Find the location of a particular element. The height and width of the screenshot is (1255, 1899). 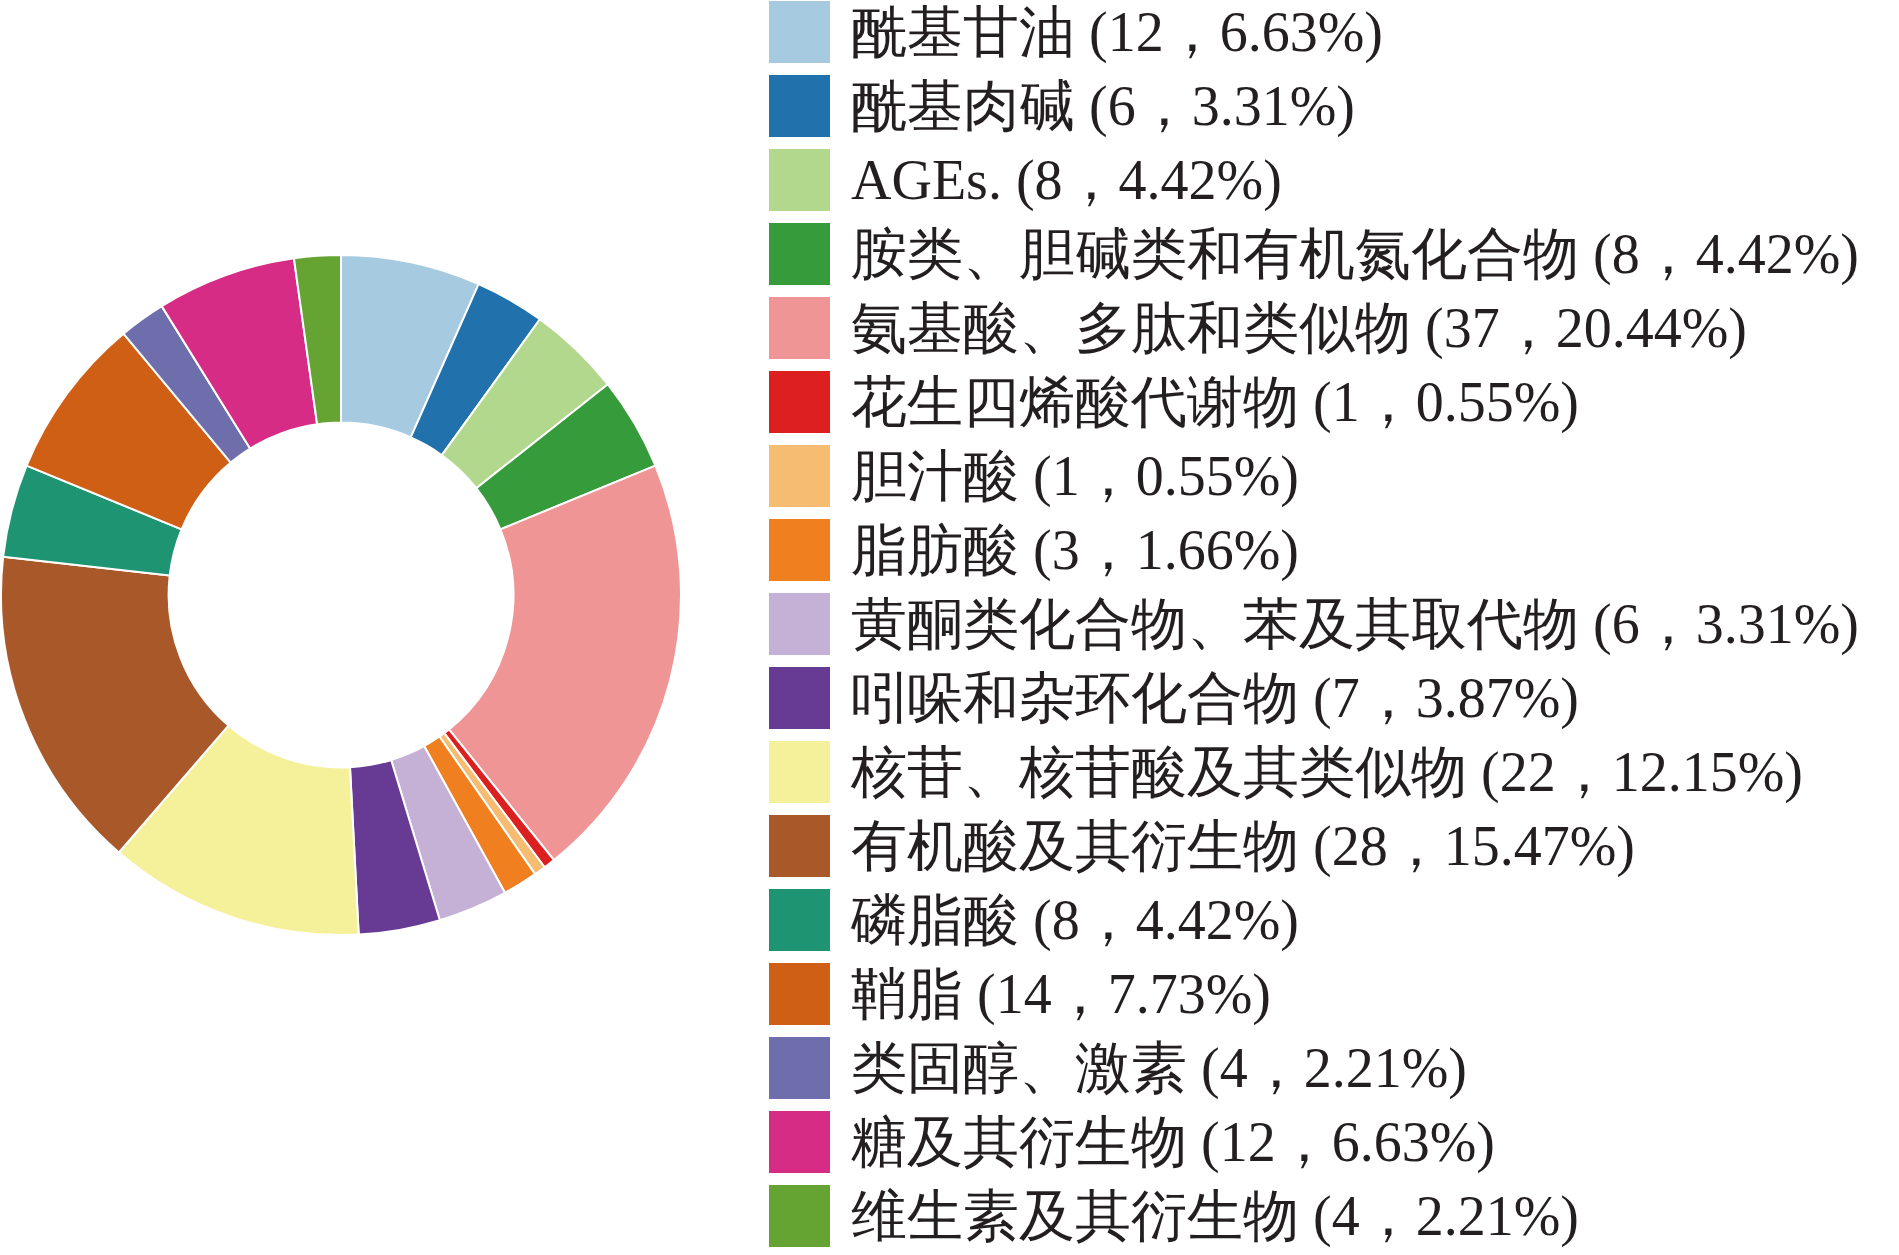

legend-label: 吲哚和杂环化合物 (7，3.87%) is located at coordinates (1215, 698).